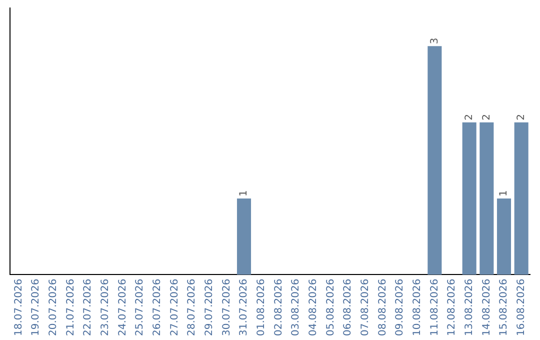 This screenshot has width=540, height=340. What do you see at coordinates (70, 307) in the screenshot?
I see `x-tick-label: 21.07.2026` at bounding box center [70, 307].